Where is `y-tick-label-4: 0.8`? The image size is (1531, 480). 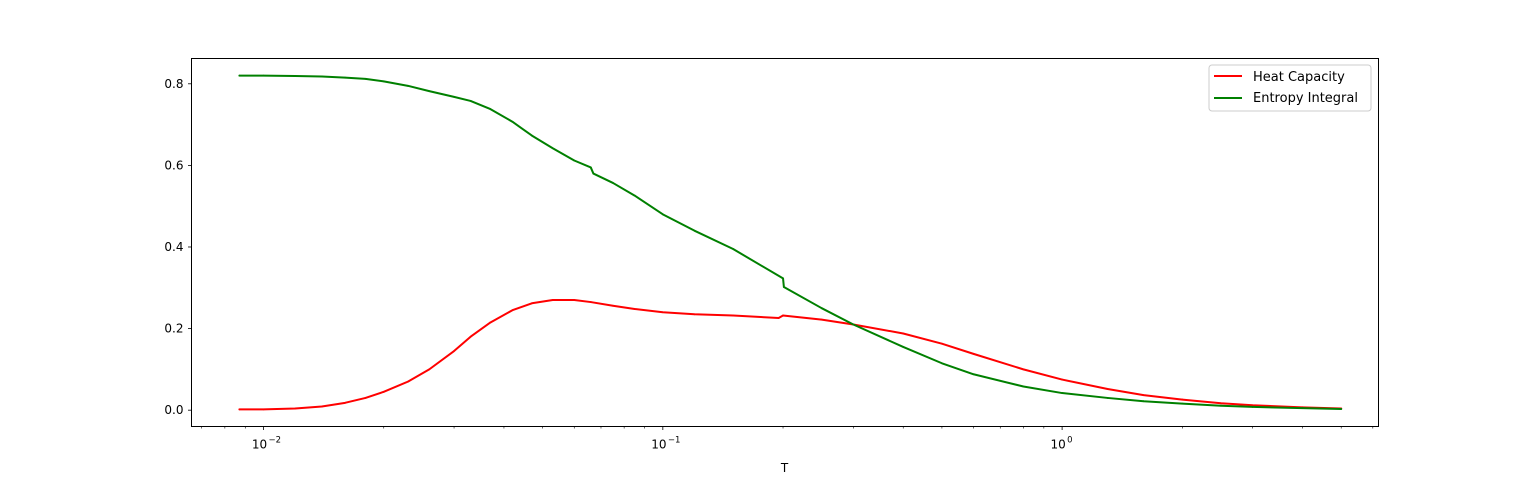
y-tick-label-4: 0.8 is located at coordinates (173, 84).